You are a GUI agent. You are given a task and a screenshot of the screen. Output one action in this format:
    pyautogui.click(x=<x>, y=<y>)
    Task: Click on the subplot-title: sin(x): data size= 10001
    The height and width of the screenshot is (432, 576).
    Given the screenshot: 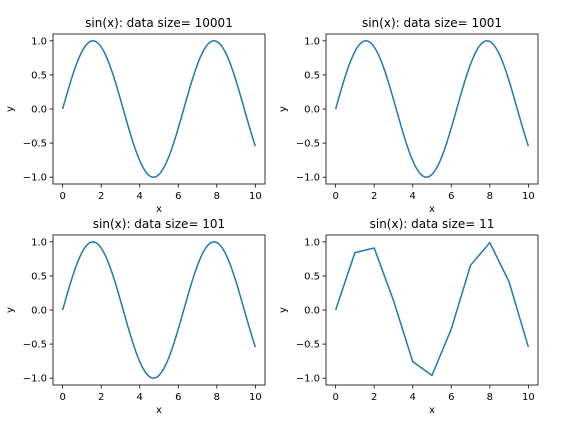 What is the action you would take?
    pyautogui.click(x=159, y=23)
    